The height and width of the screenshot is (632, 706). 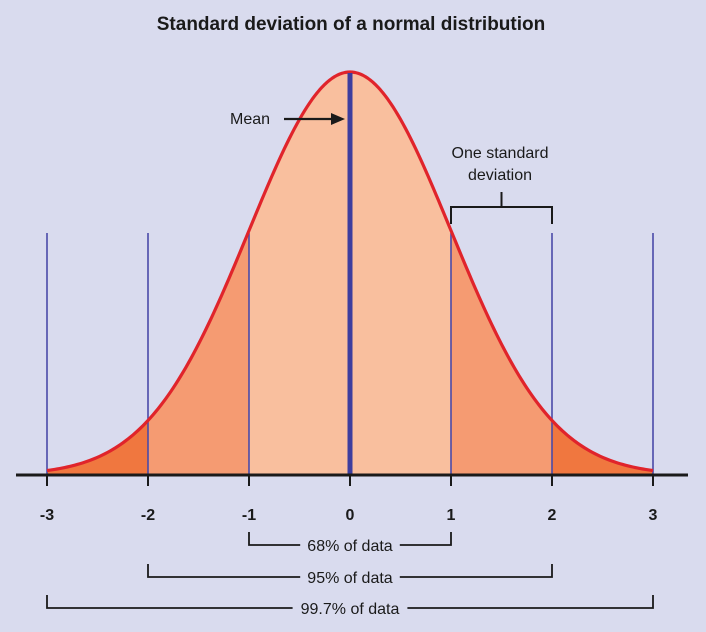 What do you see at coordinates (350, 578) in the screenshot?
I see `range-label-95: 95% of data` at bounding box center [350, 578].